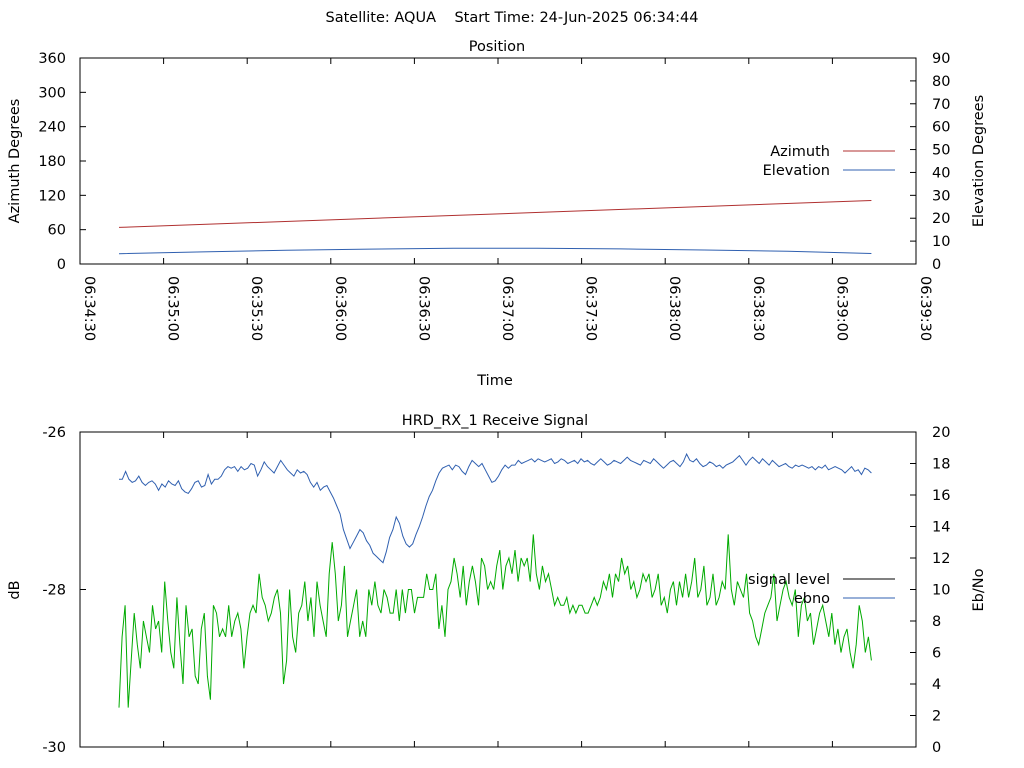 The width and height of the screenshot is (1024, 768). Describe the element at coordinates (423, 308) in the screenshot. I see `time-tick-label: 06:36:30` at that location.